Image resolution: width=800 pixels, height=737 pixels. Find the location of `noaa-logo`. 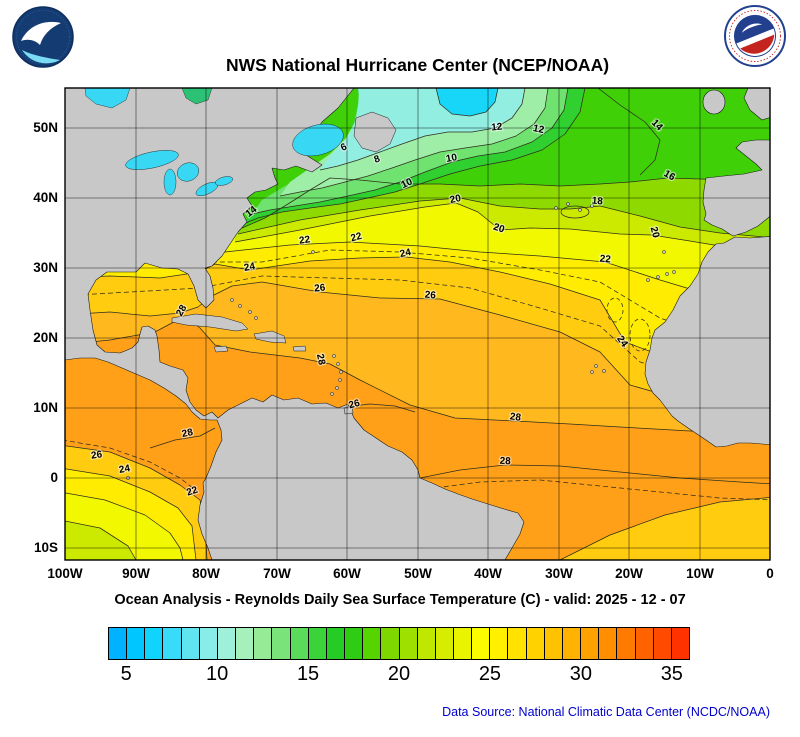

noaa-logo is located at coordinates (43, 37).